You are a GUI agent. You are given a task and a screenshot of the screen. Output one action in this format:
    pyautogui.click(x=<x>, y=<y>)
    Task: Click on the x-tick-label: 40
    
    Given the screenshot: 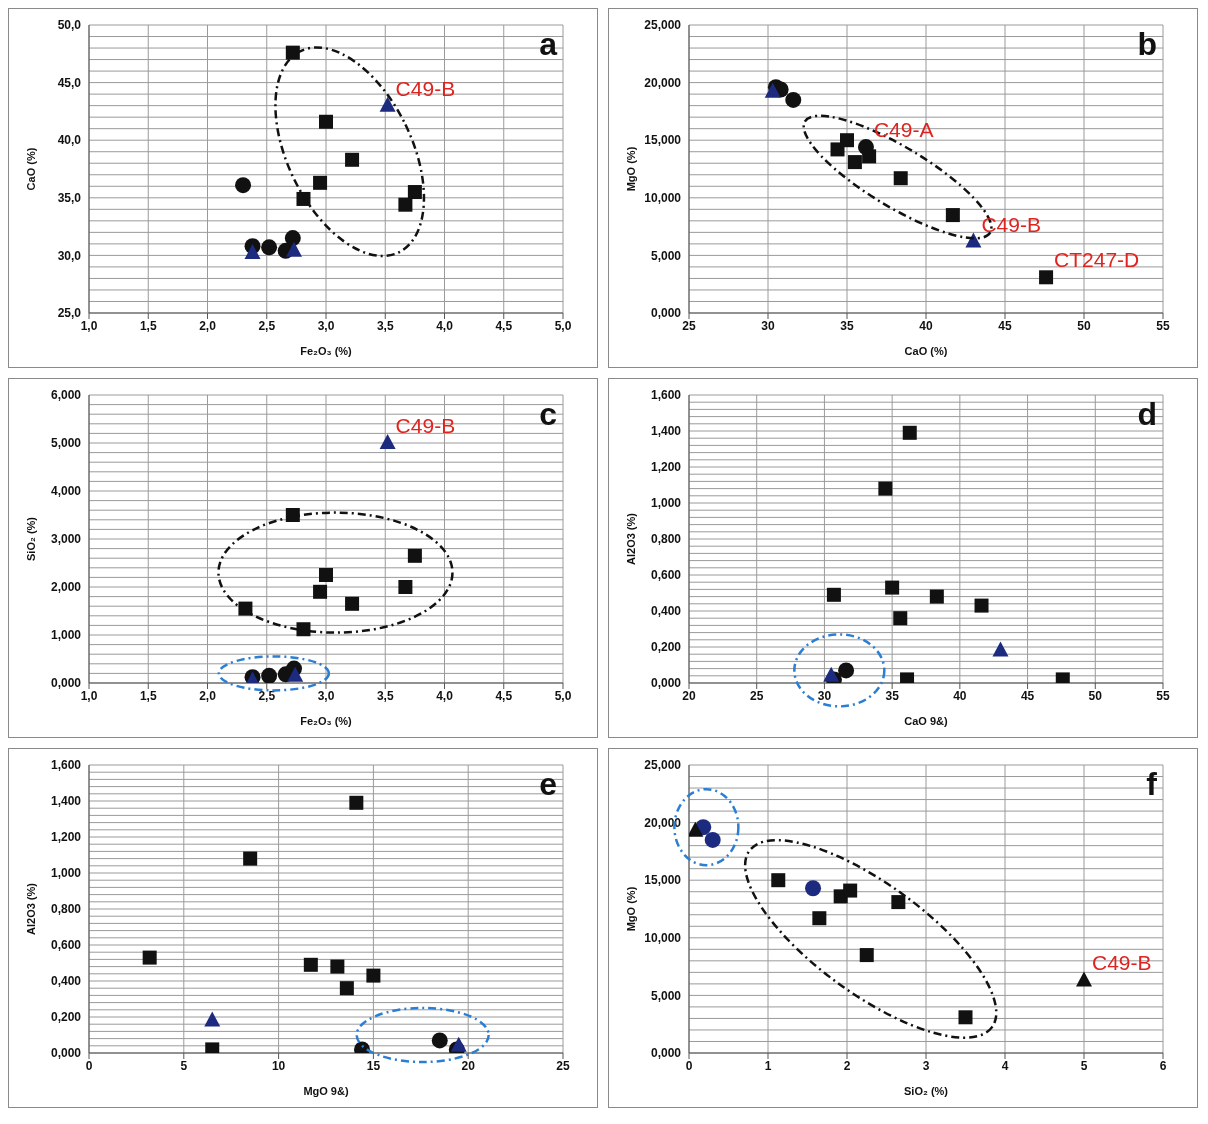 What is the action you would take?
    pyautogui.click(x=926, y=325)
    